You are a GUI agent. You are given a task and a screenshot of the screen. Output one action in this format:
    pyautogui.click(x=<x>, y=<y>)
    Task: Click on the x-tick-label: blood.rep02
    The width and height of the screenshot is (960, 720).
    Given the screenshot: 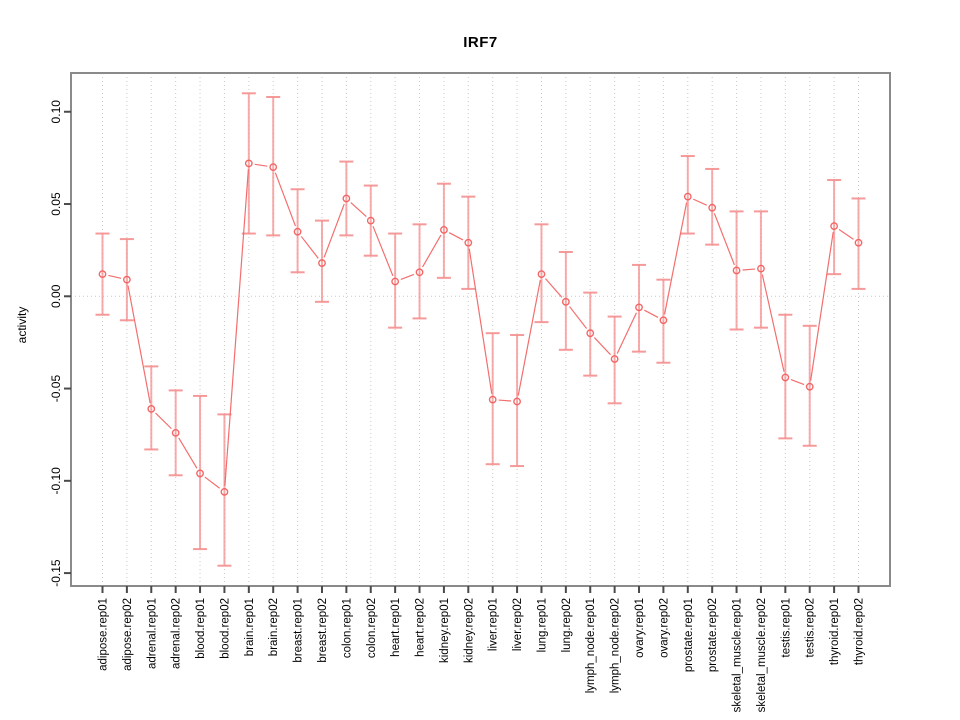 What is the action you would take?
    pyautogui.click(x=225, y=628)
    